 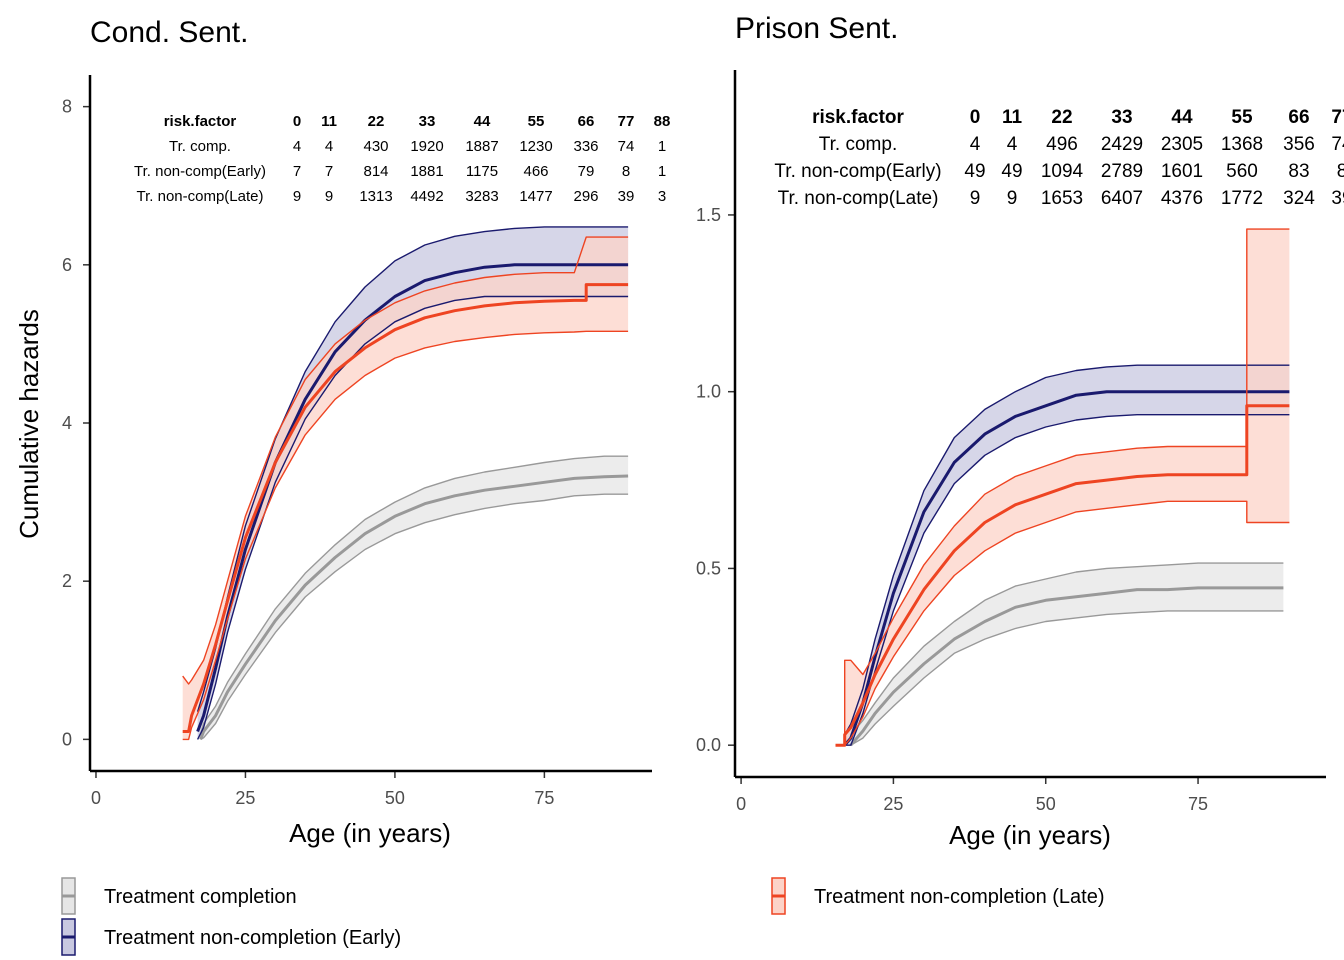 I want to click on risk-table-cell: 2305, so click(x=1182, y=144).